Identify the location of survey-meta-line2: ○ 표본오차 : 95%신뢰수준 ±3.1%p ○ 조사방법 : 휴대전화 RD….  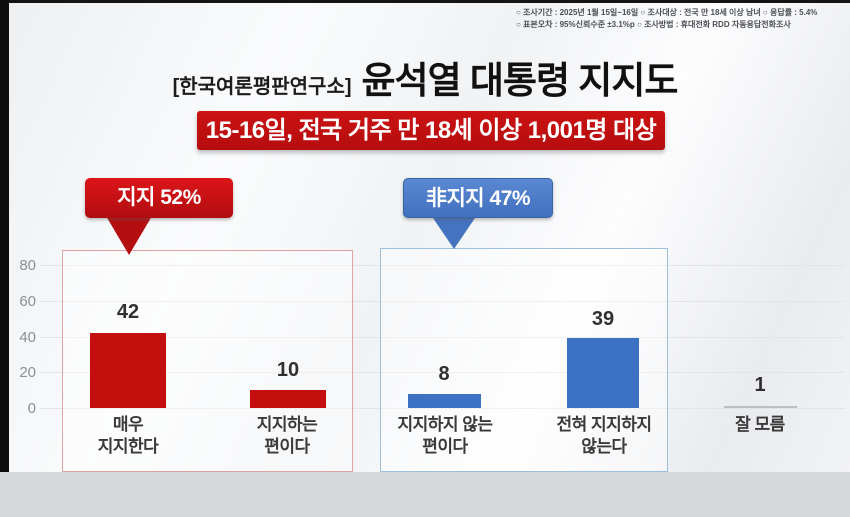
(653, 24).